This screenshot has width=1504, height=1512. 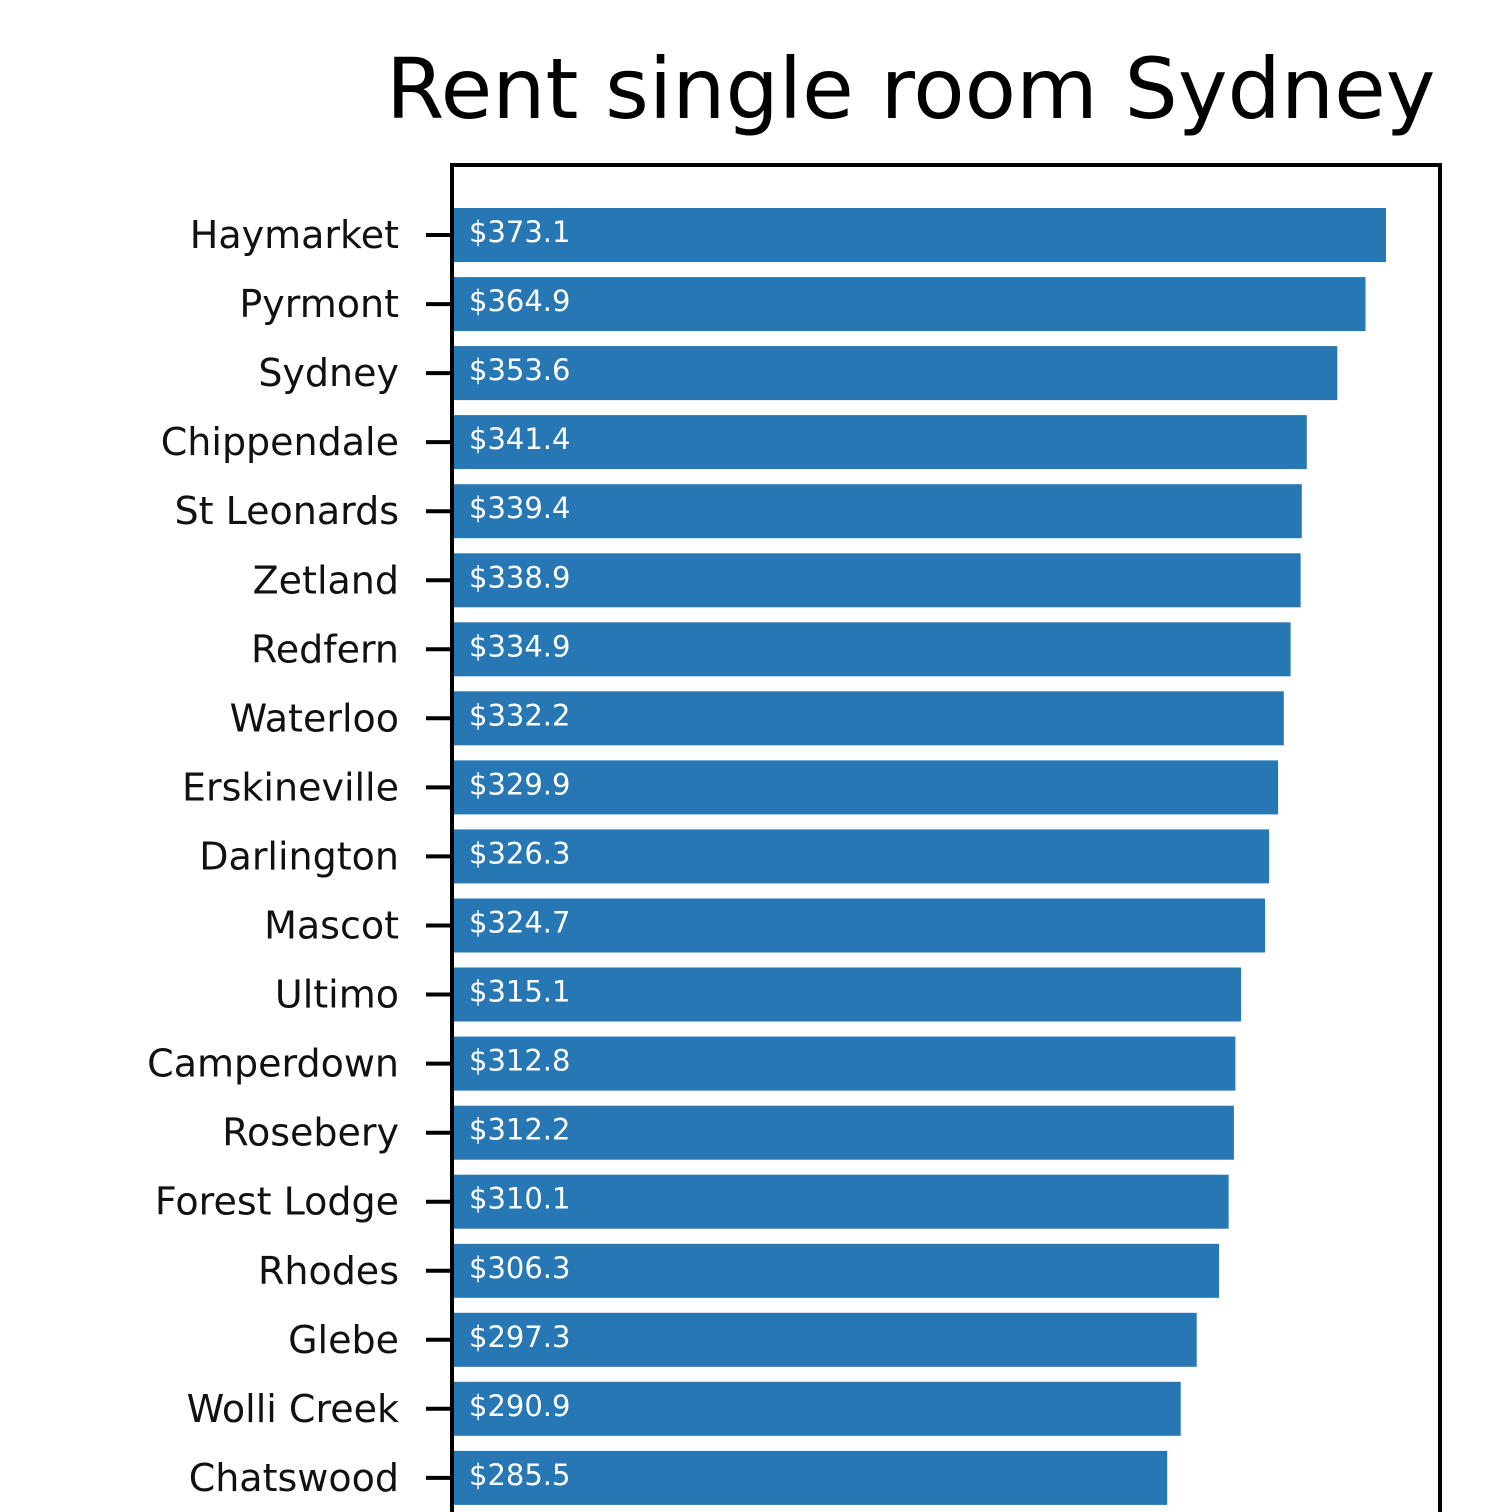 What do you see at coordinates (299, 856) in the screenshot?
I see `y-tick-label: Darlington` at bounding box center [299, 856].